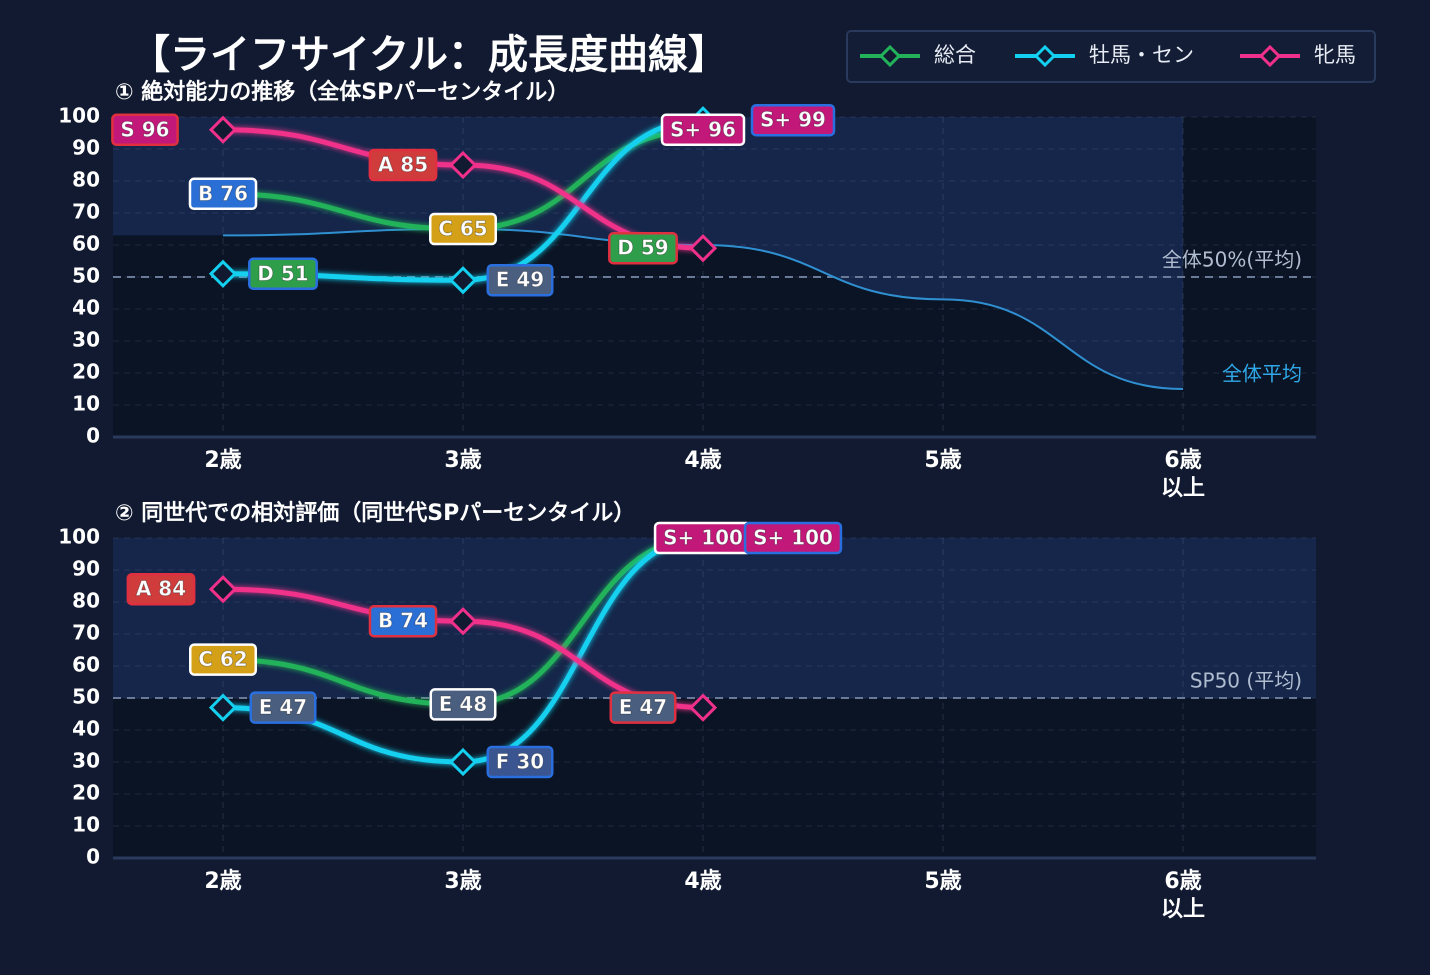  I want to click on value-label-text: C 62, so click(222, 659).